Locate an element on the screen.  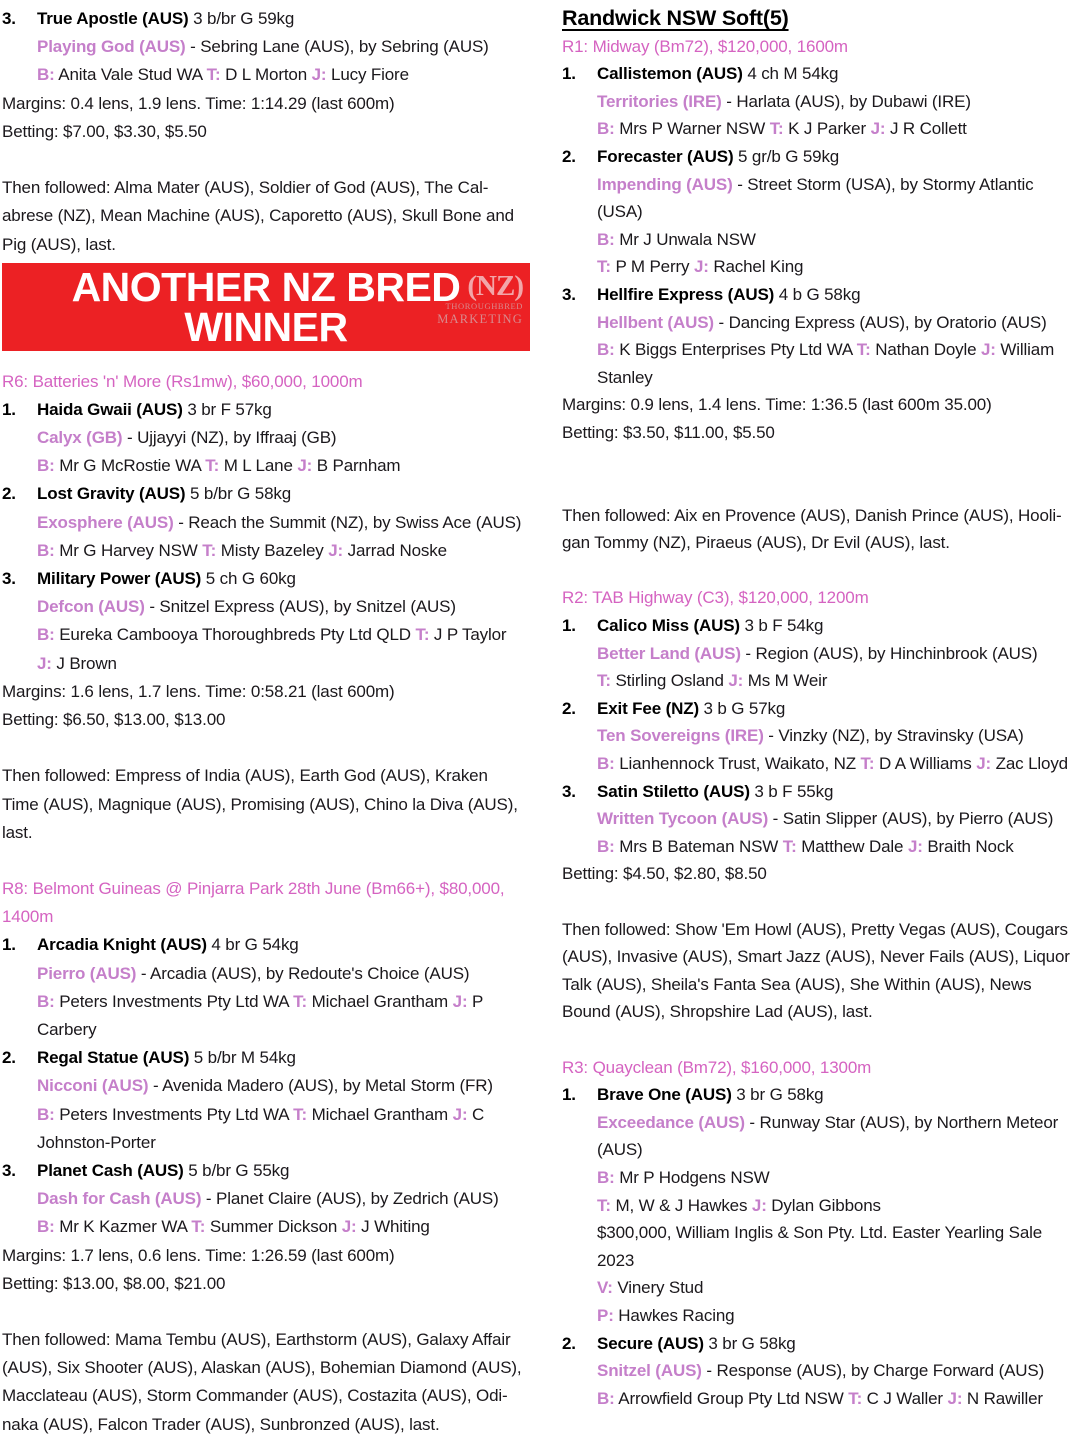
text-line: J: J Brown is located at coordinates (266, 664).